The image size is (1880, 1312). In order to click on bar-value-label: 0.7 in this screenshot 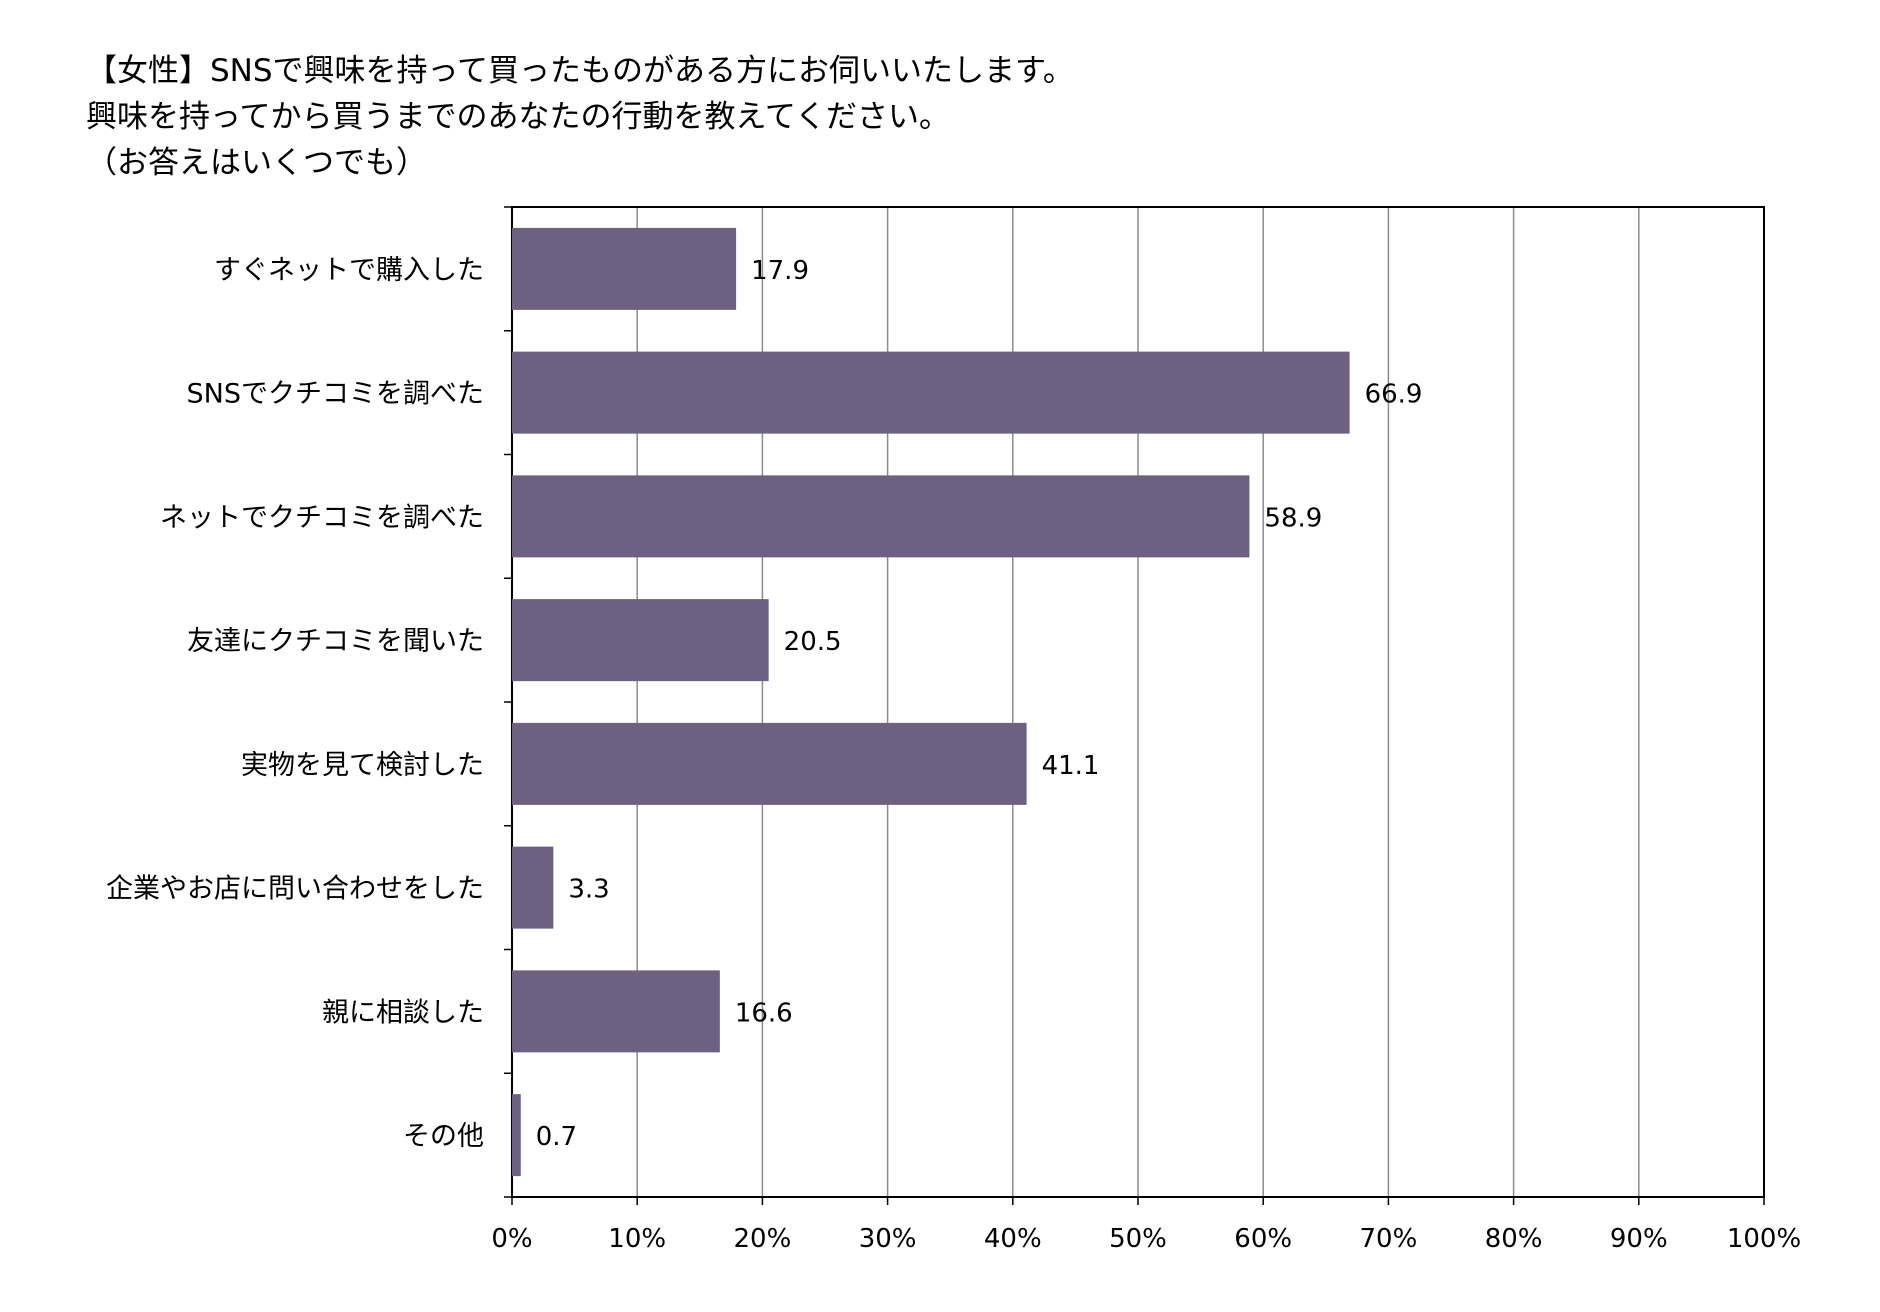, I will do `click(556, 1137)`.